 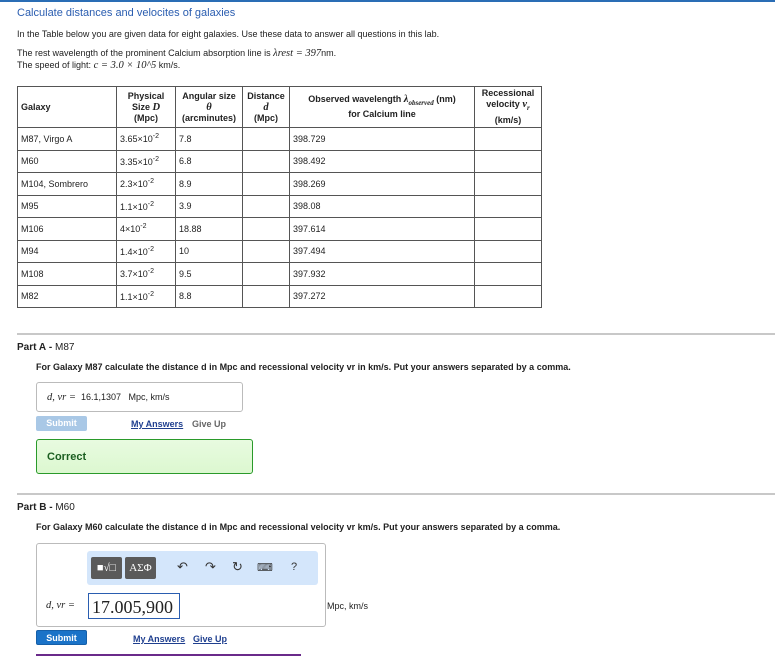 I want to click on cell-angular-size: 7.8, so click(x=209, y=139).